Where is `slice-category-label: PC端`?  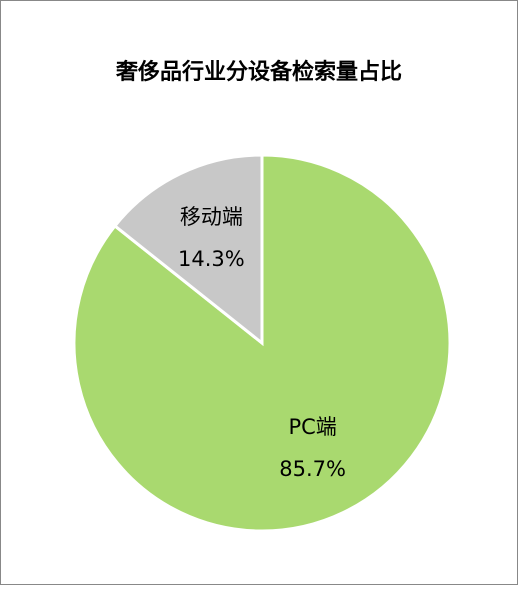
slice-category-label: PC端 is located at coordinates (312, 427).